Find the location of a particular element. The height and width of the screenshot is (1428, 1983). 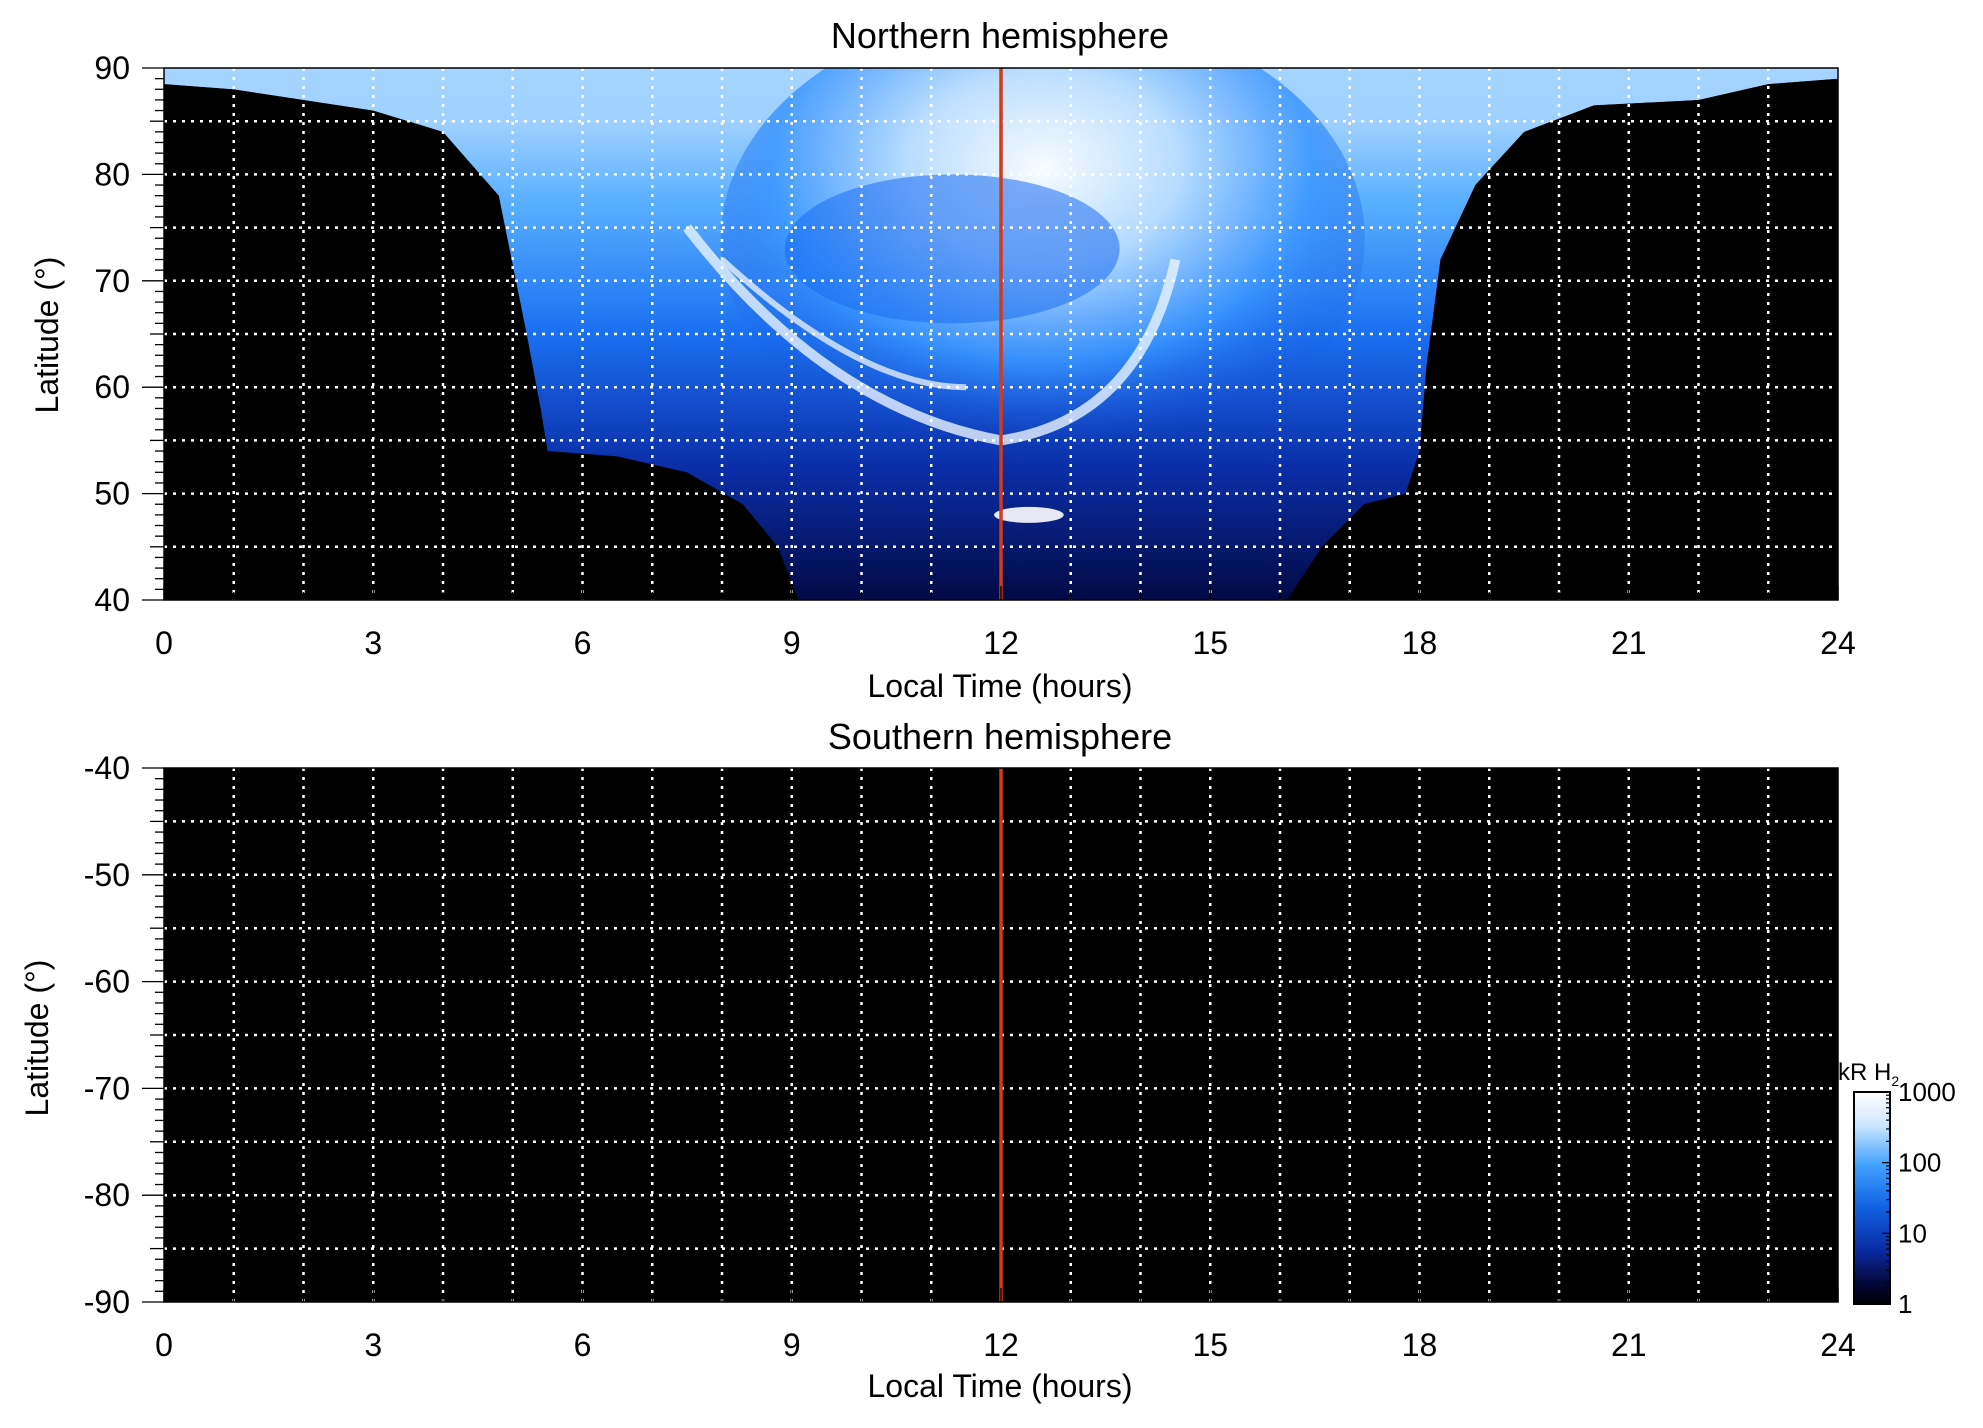

south-ylabel: Latitude (°) is located at coordinates (37, 1038).